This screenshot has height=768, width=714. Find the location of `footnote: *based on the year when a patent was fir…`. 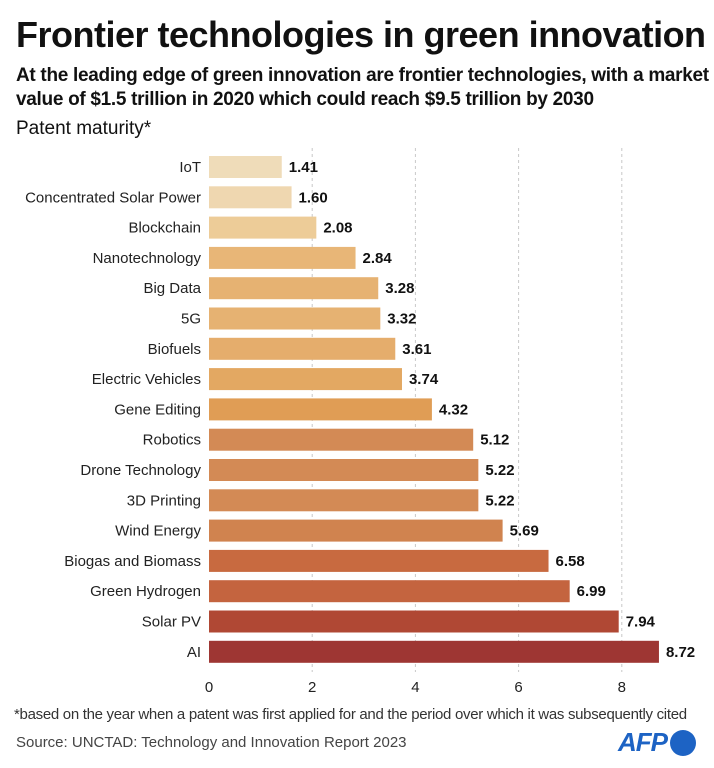

footnote: *based on the year when a patent was fir… is located at coordinates (350, 714).